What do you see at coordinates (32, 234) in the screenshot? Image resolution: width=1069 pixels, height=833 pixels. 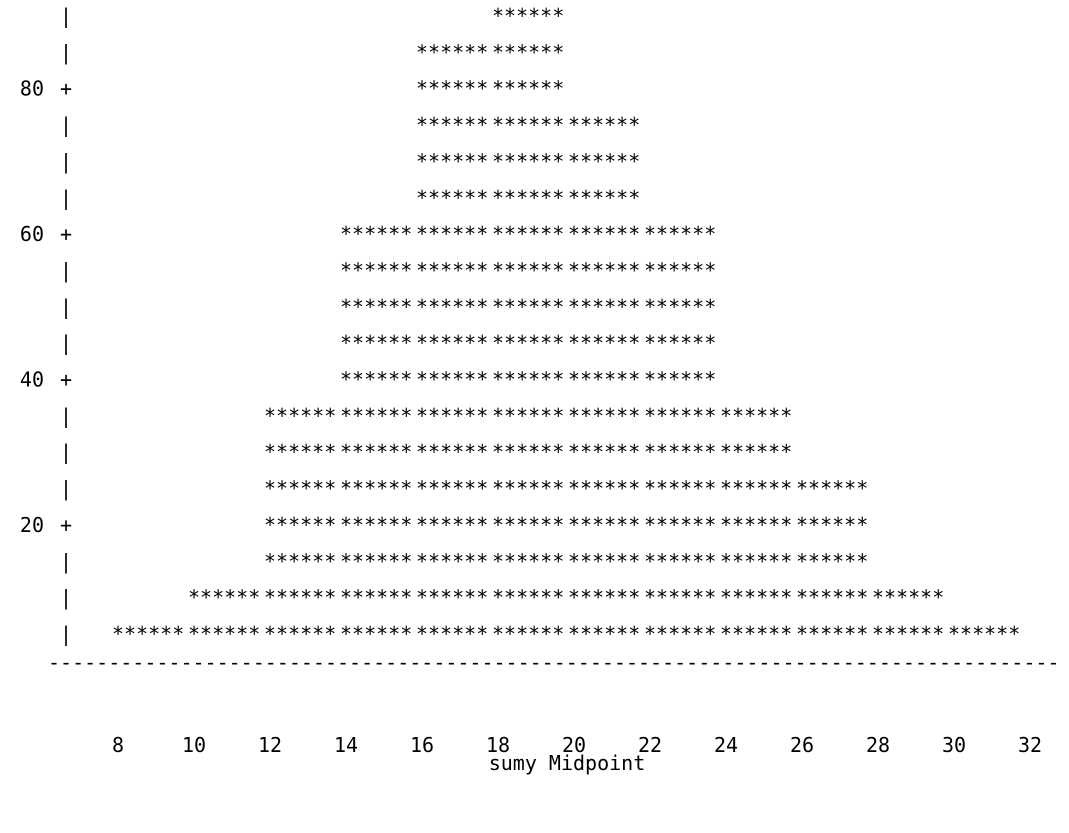 I see `y-tick-label: 60` at bounding box center [32, 234].